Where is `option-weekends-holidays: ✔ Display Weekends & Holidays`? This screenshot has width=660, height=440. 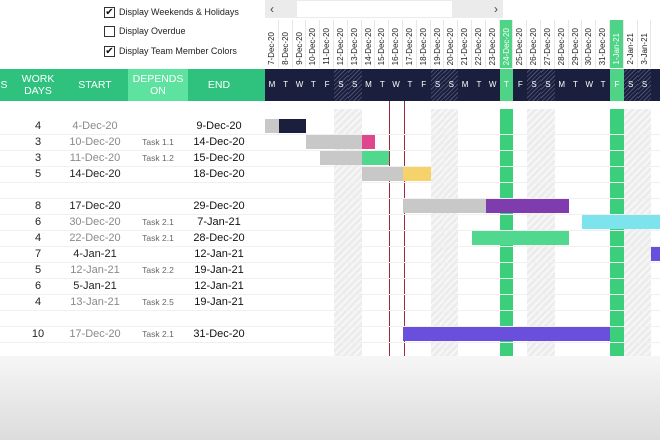
option-weekends-holidays: ✔ Display Weekends & Holidays is located at coordinates (171, 12).